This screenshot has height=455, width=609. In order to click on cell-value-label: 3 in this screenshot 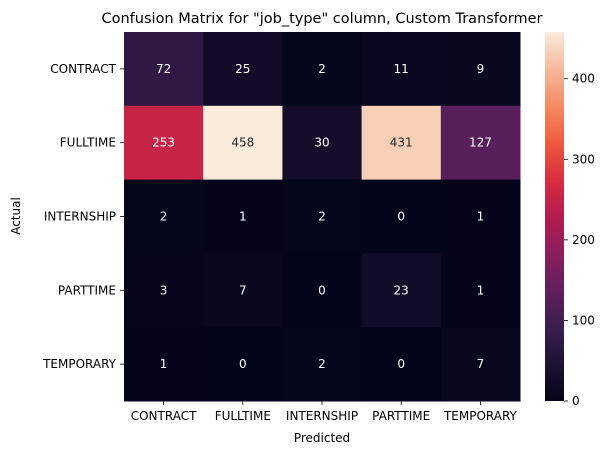, I will do `click(164, 290)`.